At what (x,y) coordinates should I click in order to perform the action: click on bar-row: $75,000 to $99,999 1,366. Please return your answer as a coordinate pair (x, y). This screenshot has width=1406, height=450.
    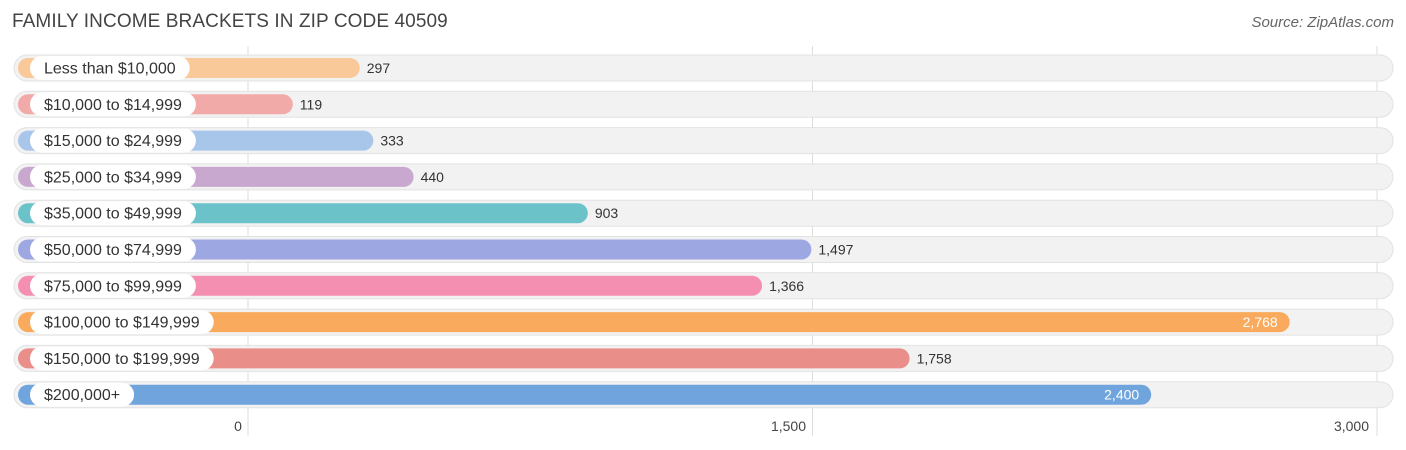
    Looking at the image, I should click on (703, 286).